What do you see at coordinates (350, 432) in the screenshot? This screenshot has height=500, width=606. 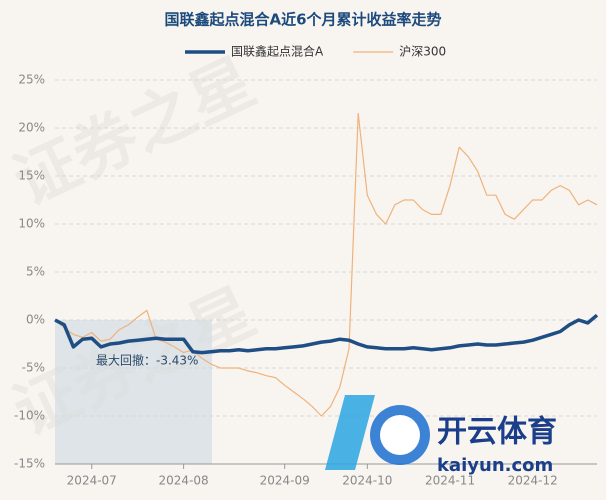 I see `logo-shape` at bounding box center [350, 432].